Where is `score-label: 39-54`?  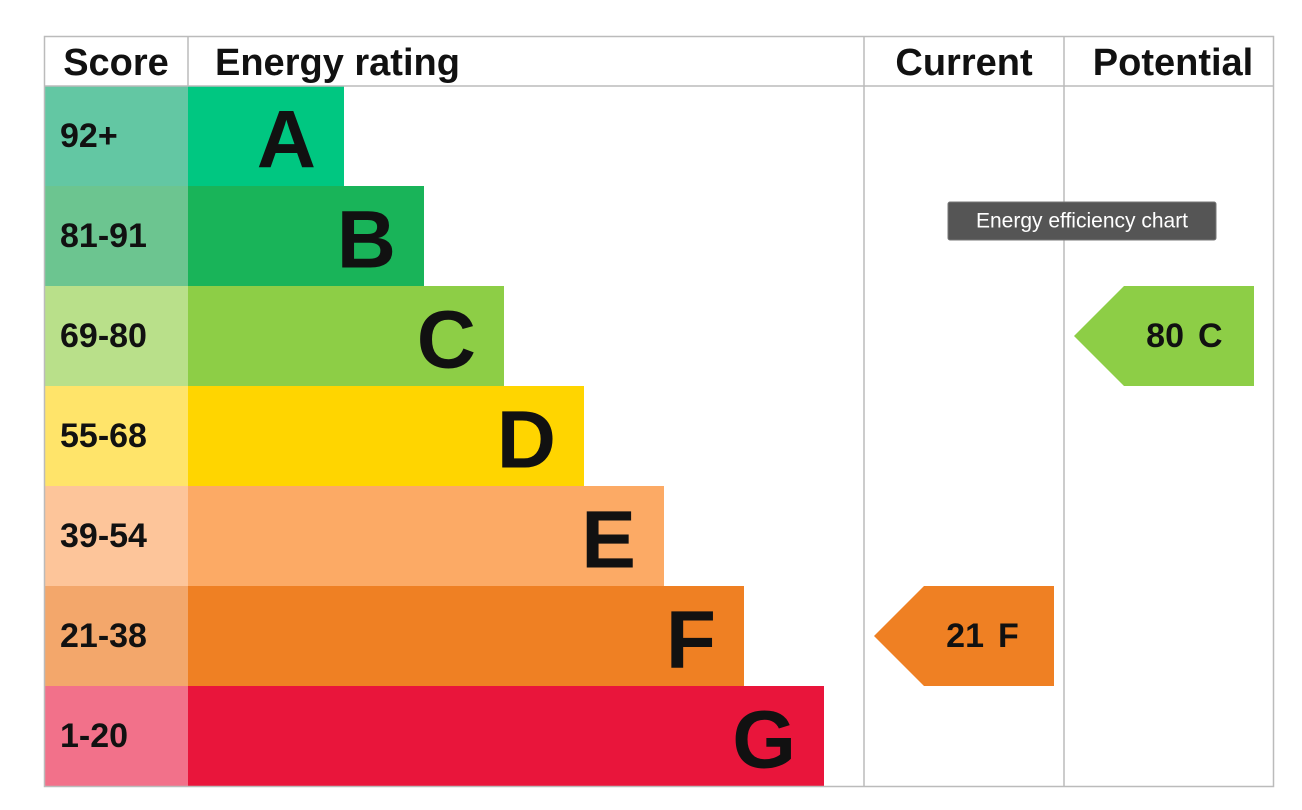
score-label: 39-54 is located at coordinates (103, 536).